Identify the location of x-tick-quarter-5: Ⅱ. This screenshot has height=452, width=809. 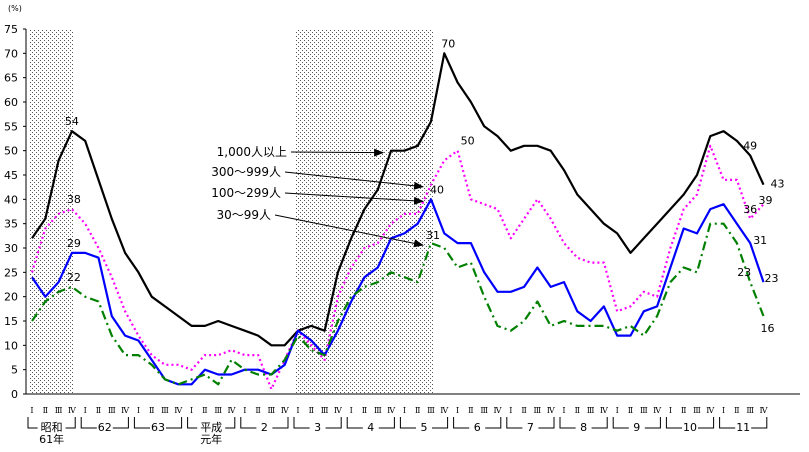
(98, 410).